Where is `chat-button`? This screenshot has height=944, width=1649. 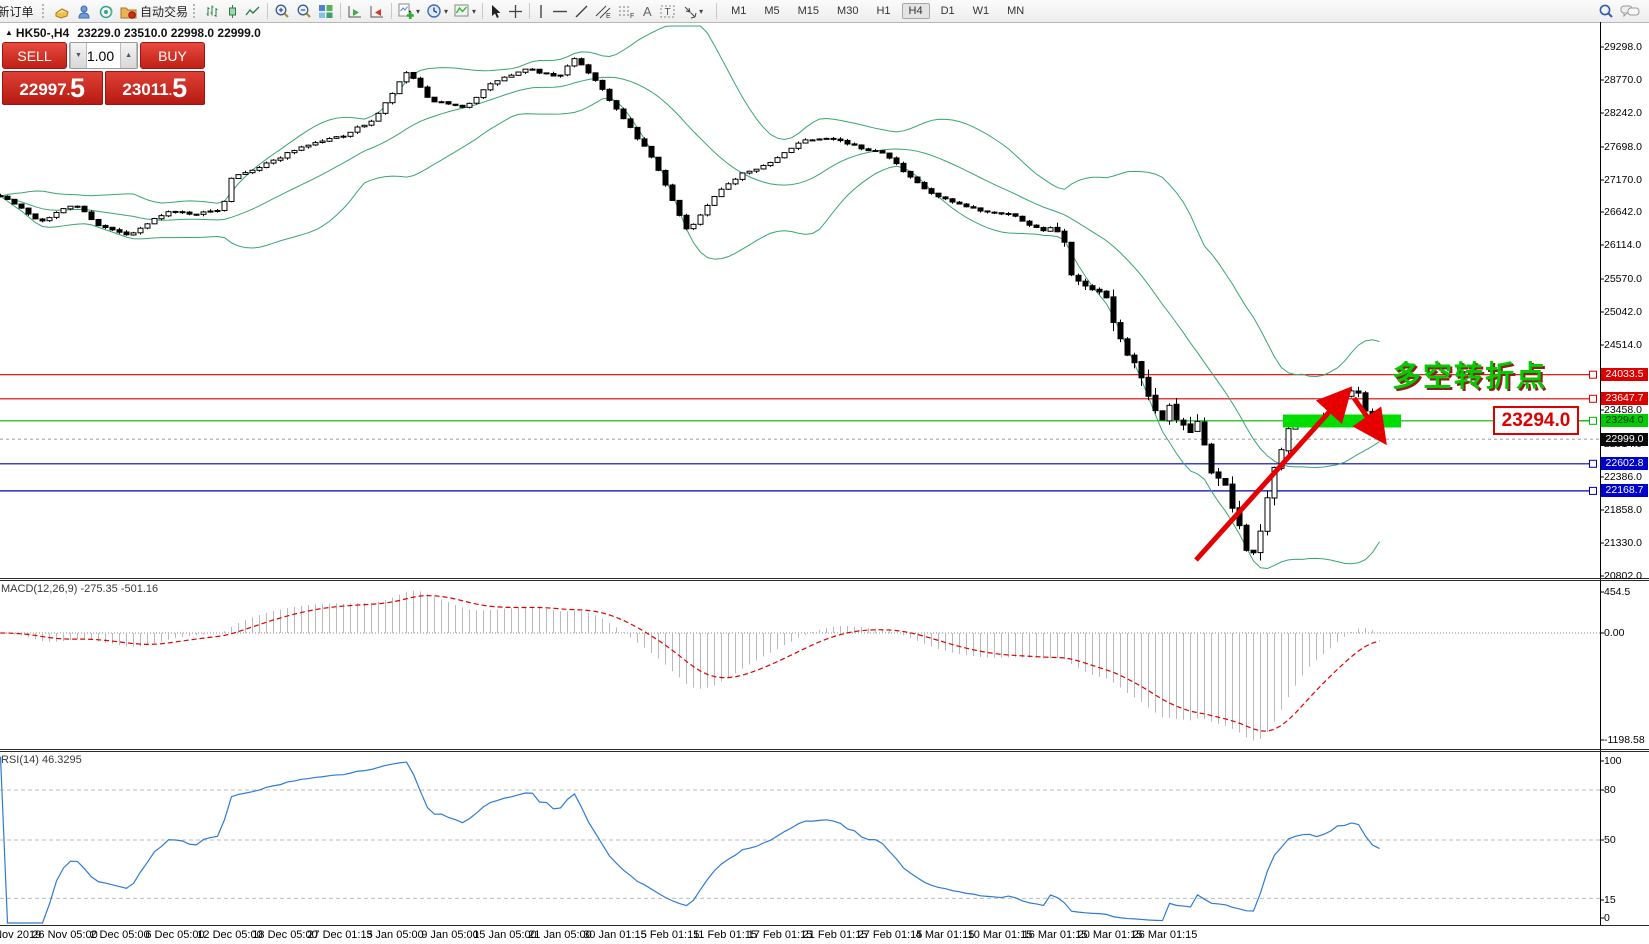
chat-button is located at coordinates (1630, 11).